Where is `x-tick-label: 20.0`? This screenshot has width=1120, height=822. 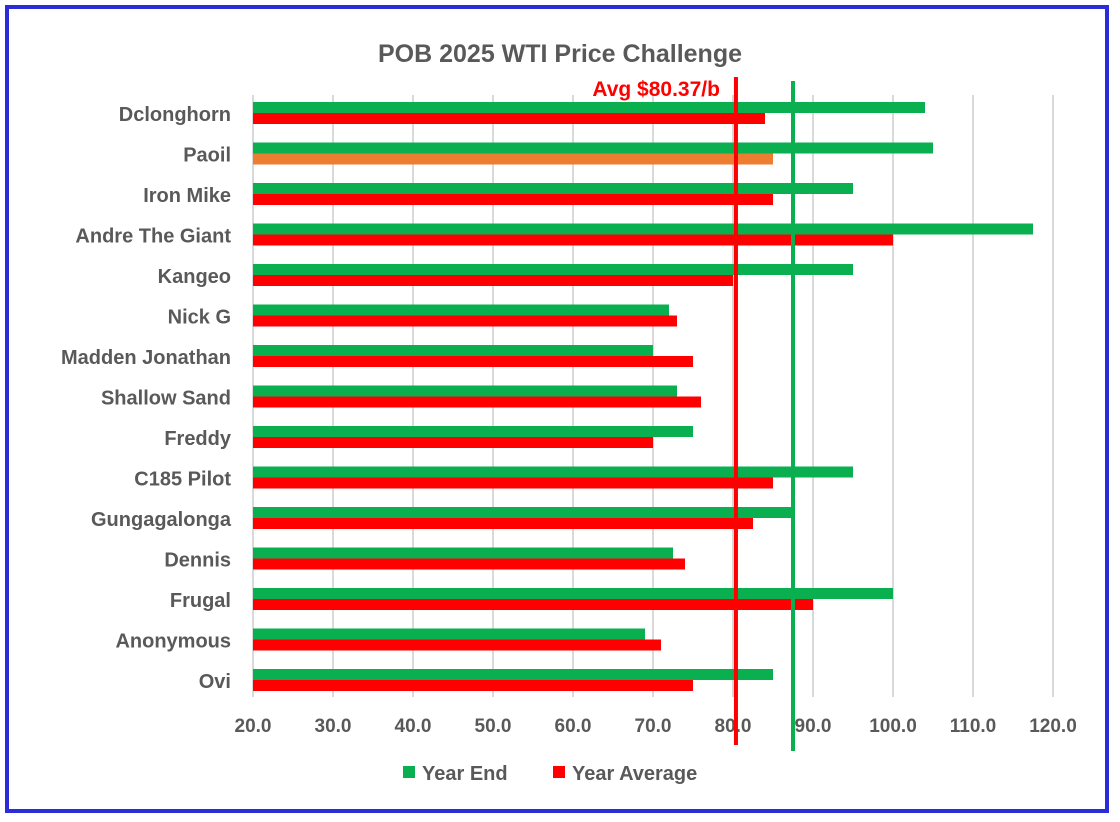 x-tick-label: 20.0 is located at coordinates (253, 726).